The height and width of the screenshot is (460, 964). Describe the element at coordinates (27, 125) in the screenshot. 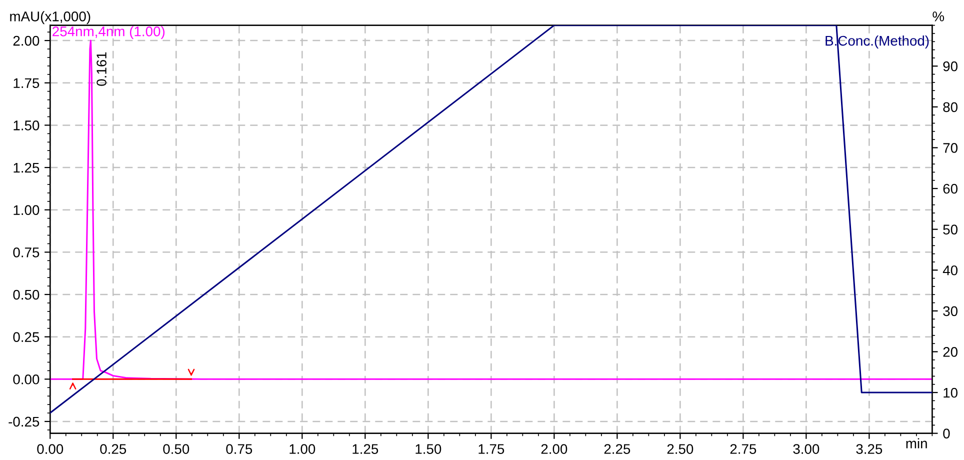

I see `y-tick-label: 1.50` at that location.